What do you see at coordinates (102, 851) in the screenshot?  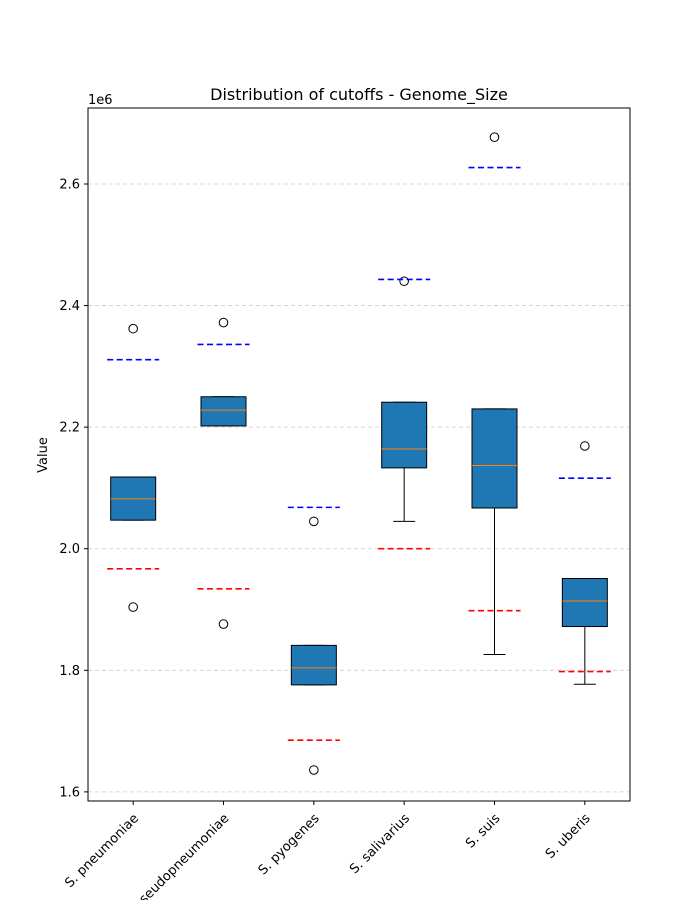 I see `x-tick-label: S. pneumoniae` at bounding box center [102, 851].